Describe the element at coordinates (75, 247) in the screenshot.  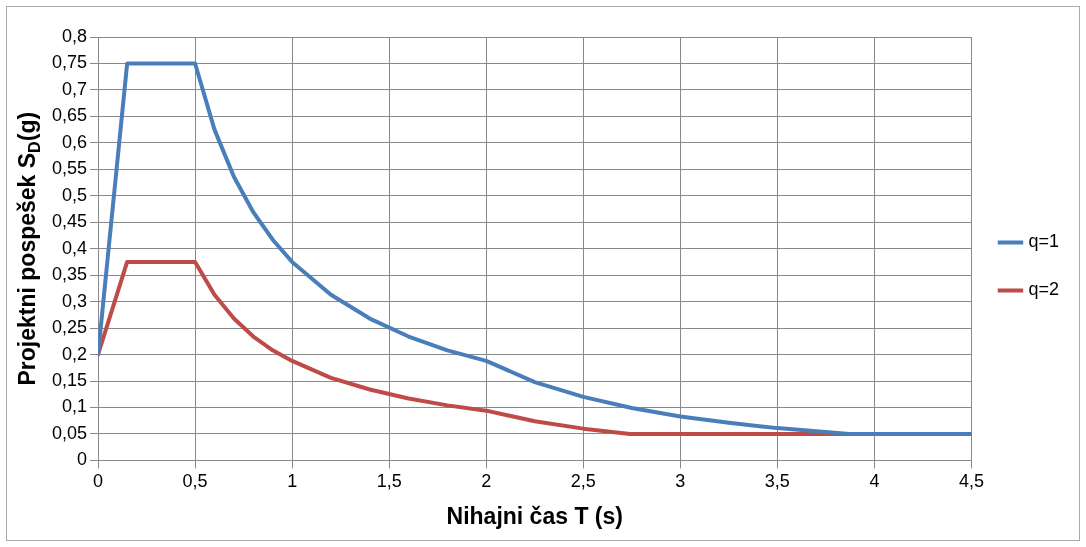
I see `y-tick-label: 0,4` at that location.